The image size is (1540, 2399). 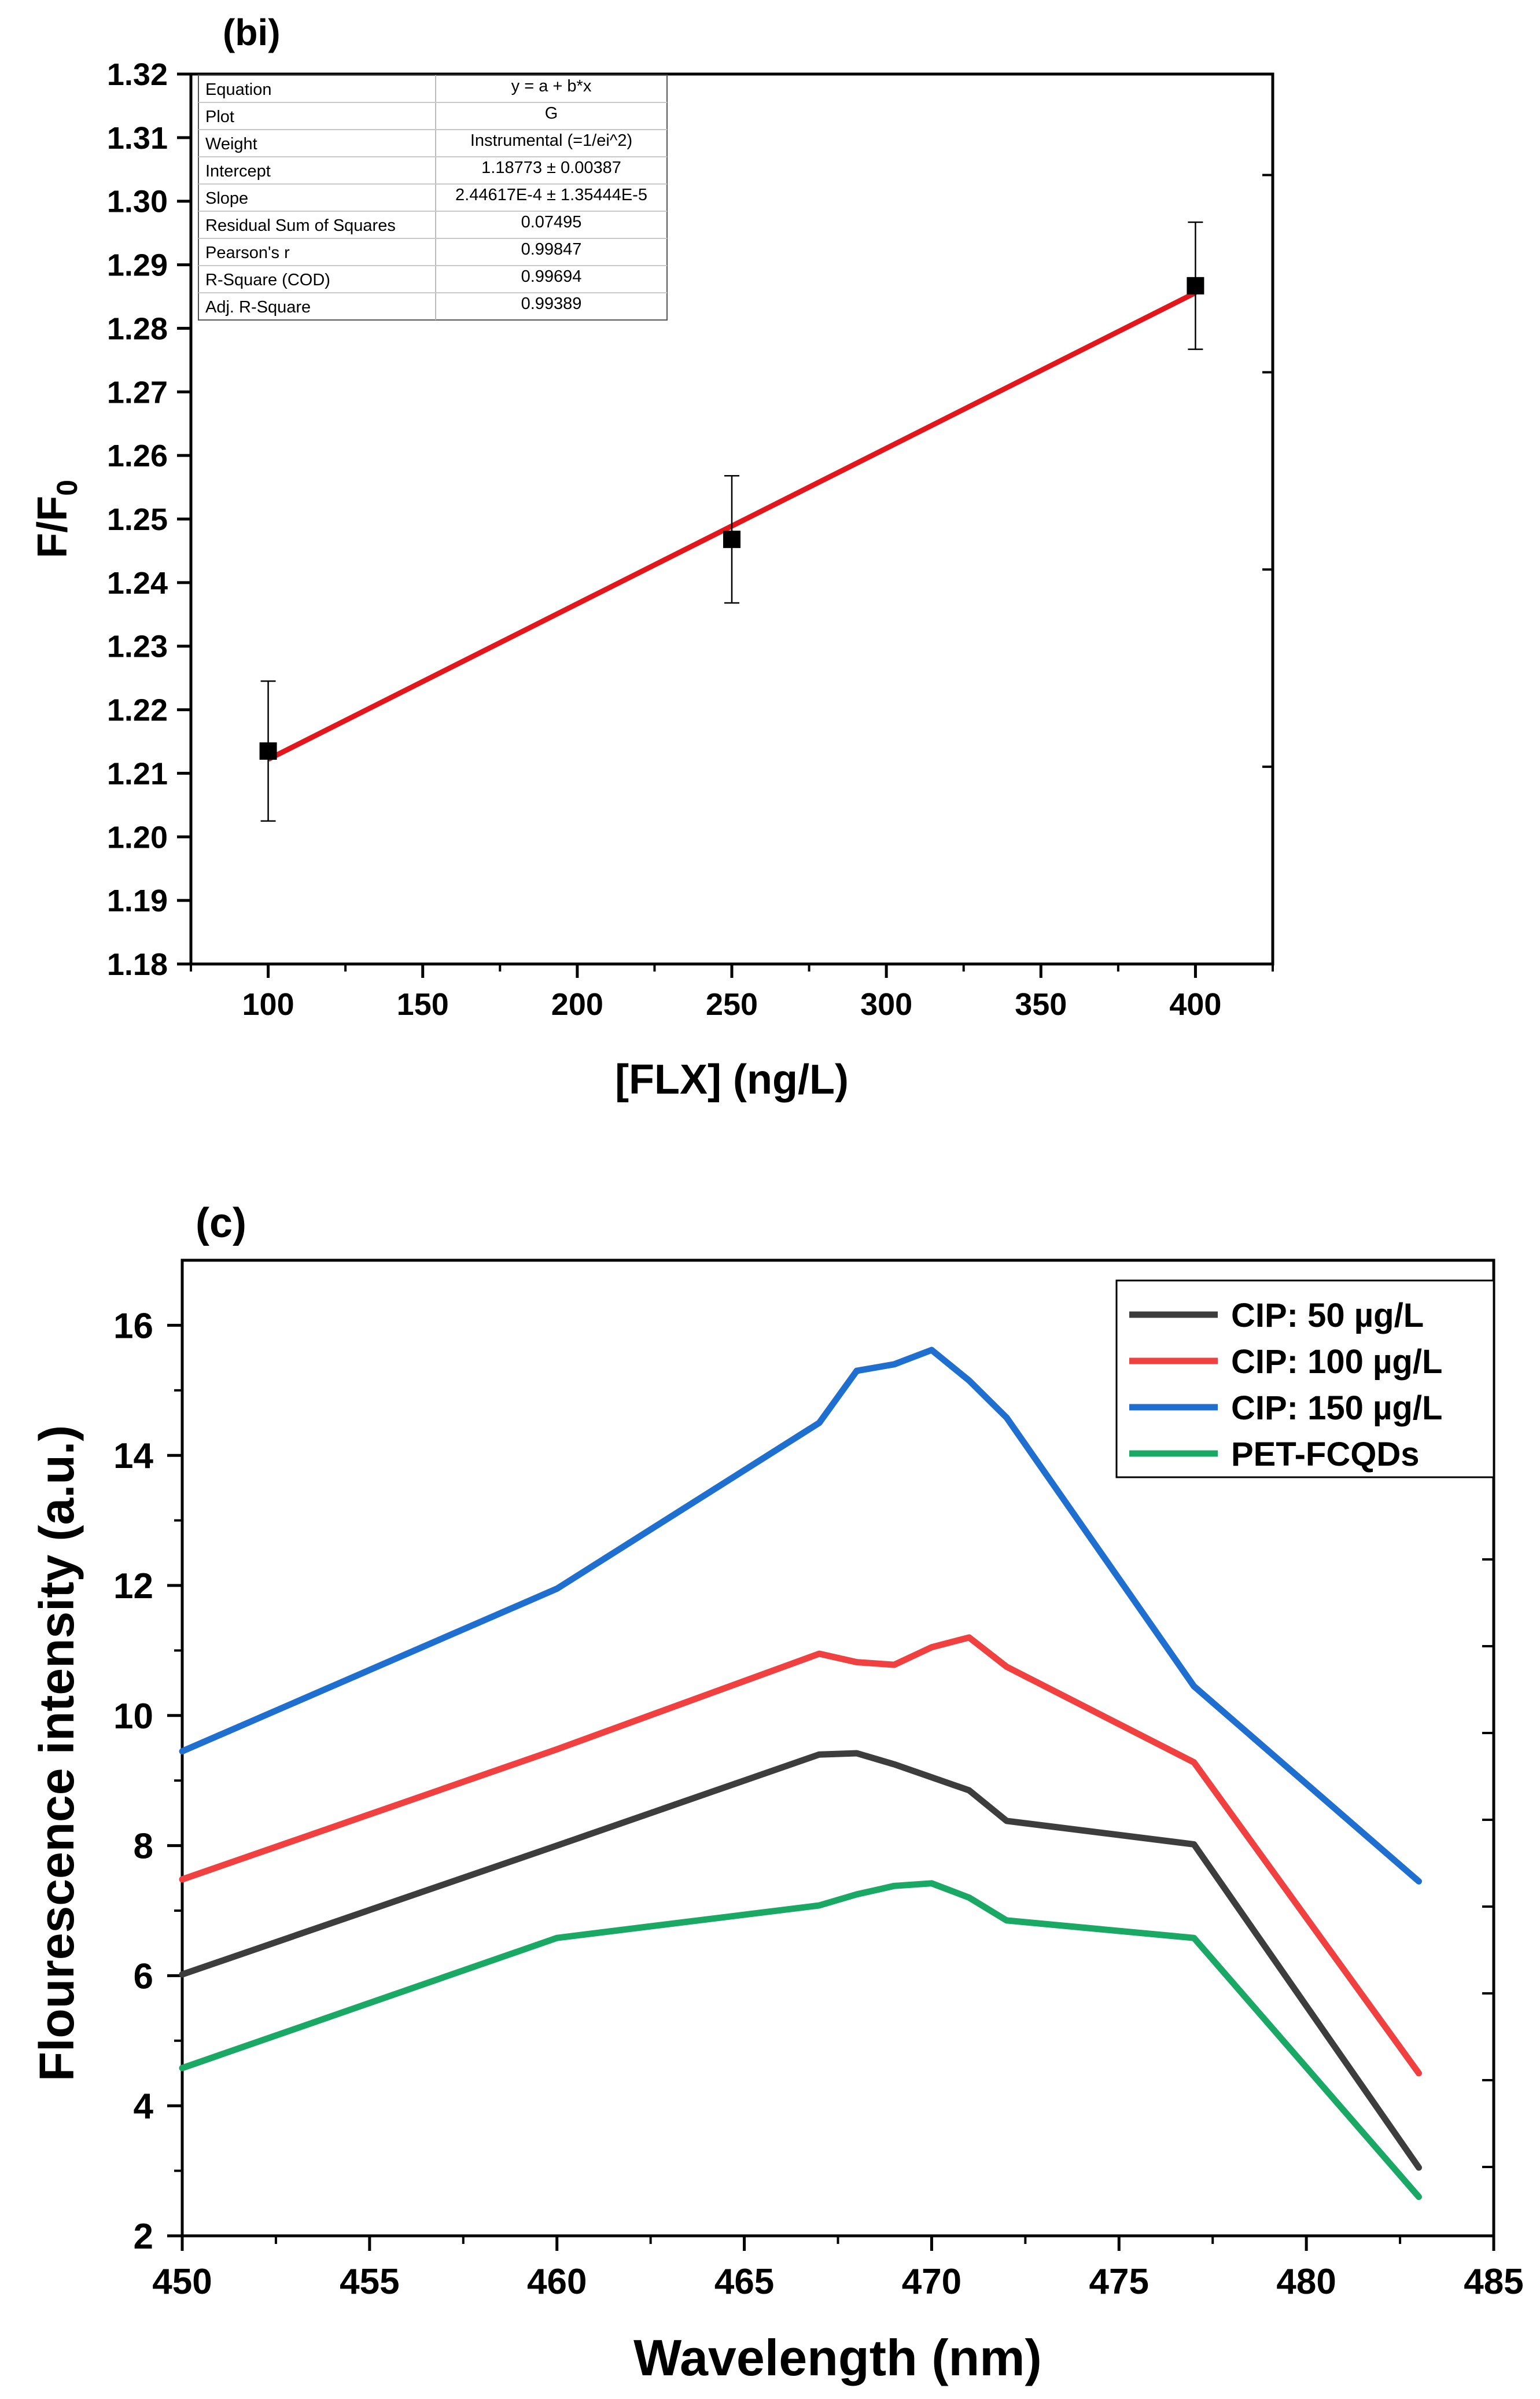 I want to click on x-tick-label: 455, so click(x=369, y=2282).